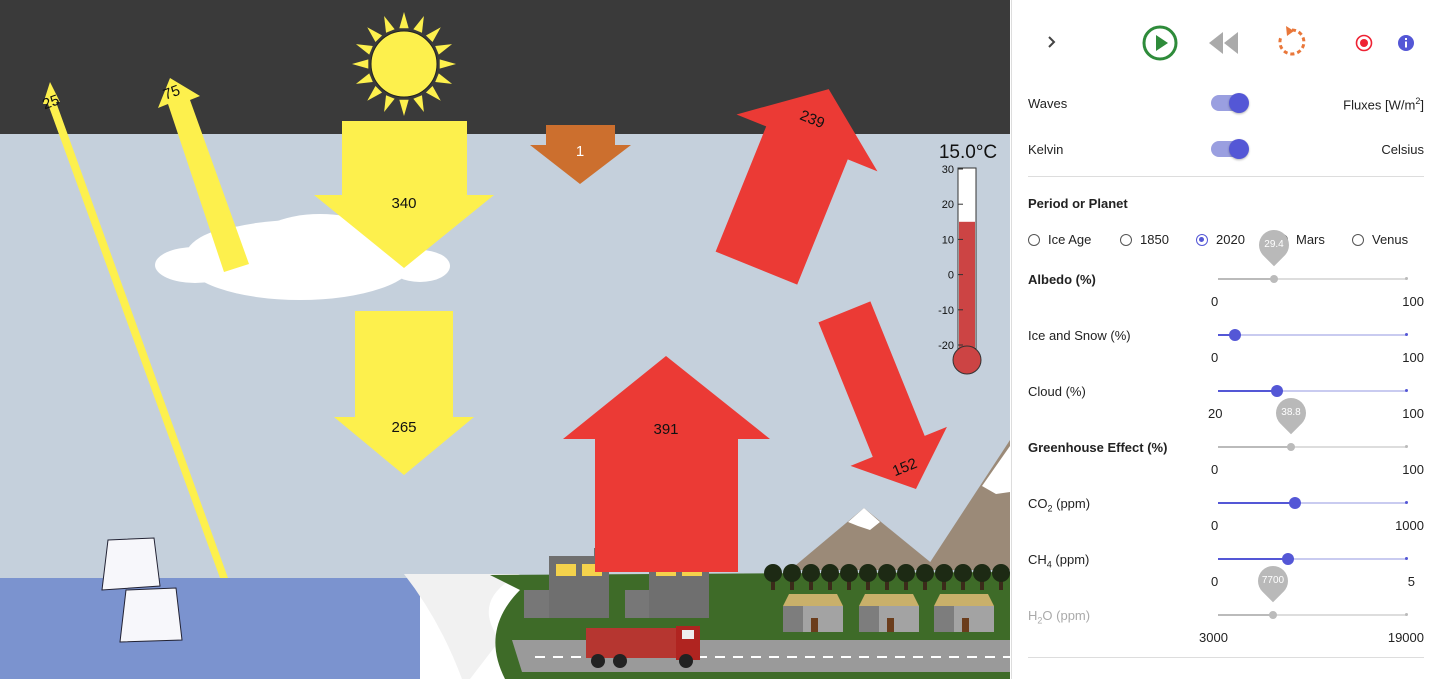 Image resolution: width=1438 pixels, height=679 pixels. Describe the element at coordinates (1413, 301) in the screenshot. I see `albedo-max: 100` at that location.